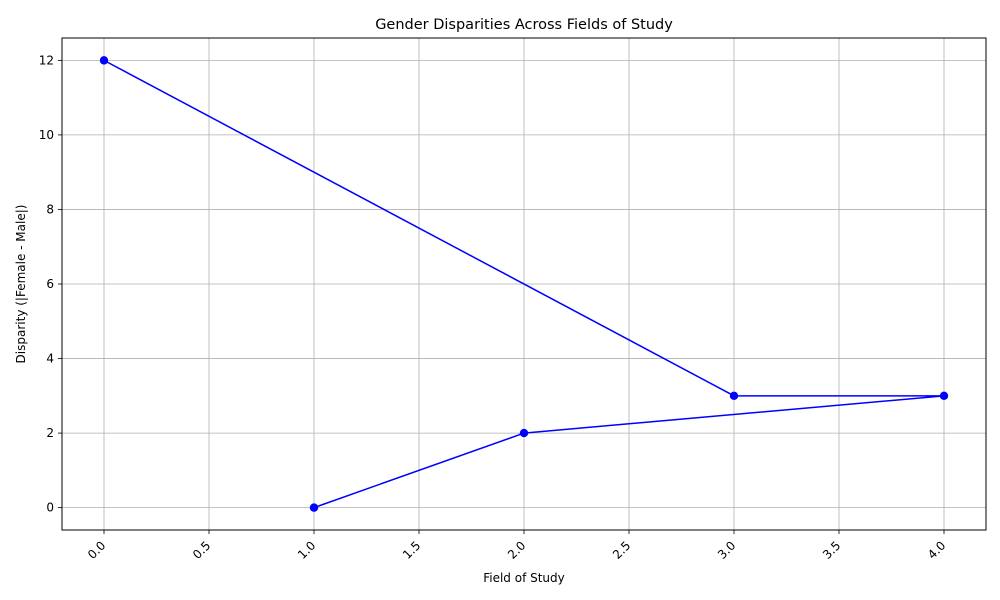 The image size is (1000, 600). I want to click on y-axis-label: Disparity (|Female - Male|), so click(21, 284).